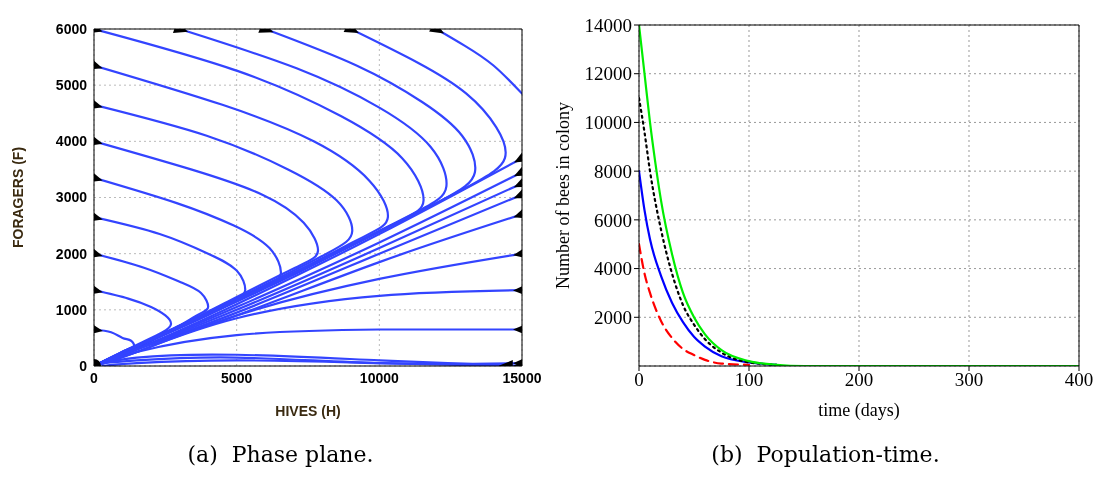 The height and width of the screenshot is (481, 1106). Describe the element at coordinates (237, 377) in the screenshot. I see `x-tick-label: 5000` at that location.